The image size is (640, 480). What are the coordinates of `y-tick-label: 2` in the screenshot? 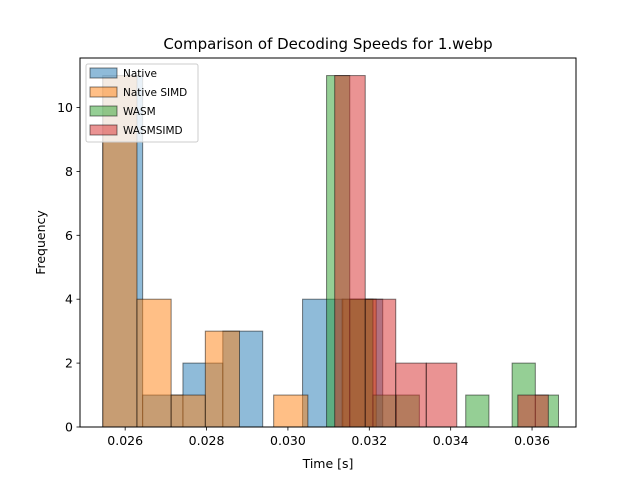 It's located at (69, 363).